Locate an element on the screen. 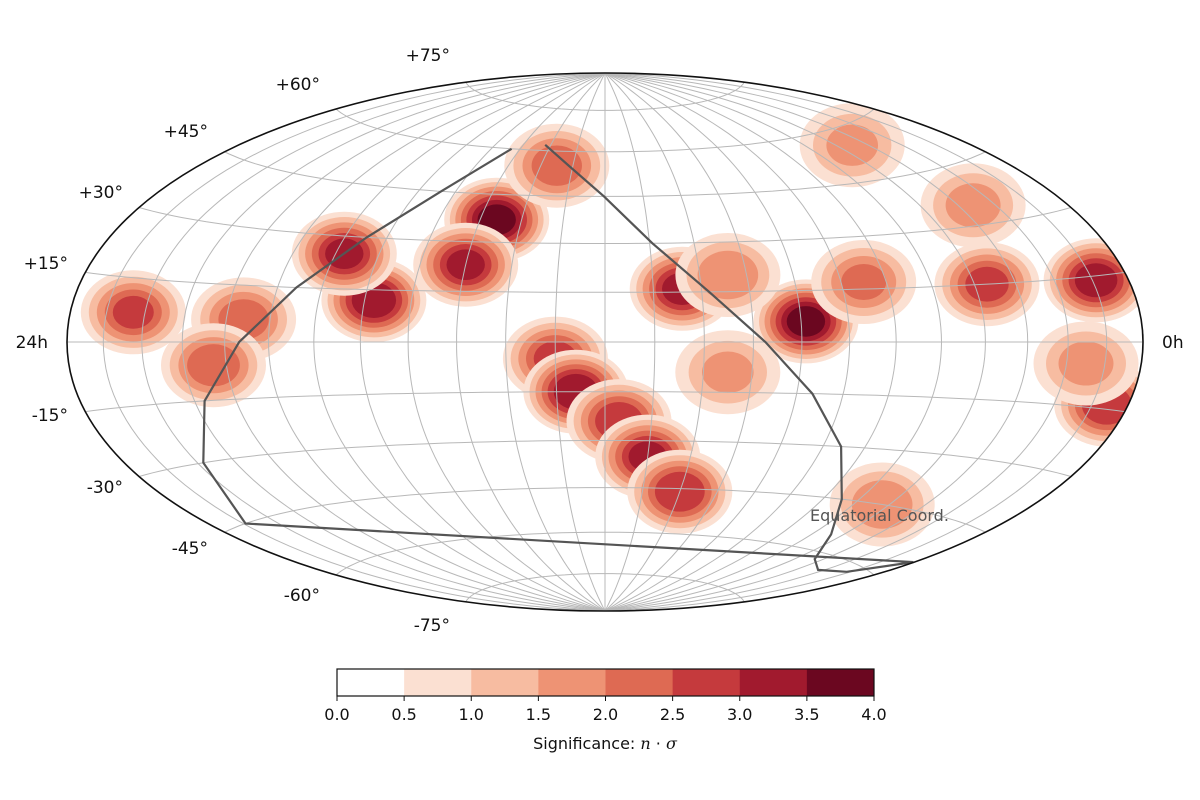  colorbar-label-main: Significance: is located at coordinates (586, 743).